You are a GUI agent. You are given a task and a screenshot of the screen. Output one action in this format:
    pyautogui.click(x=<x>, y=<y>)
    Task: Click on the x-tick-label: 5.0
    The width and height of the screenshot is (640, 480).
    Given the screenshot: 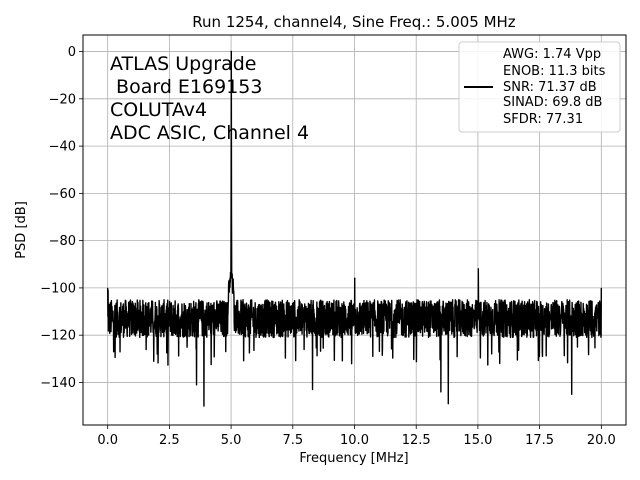 What is the action you would take?
    pyautogui.click(x=231, y=440)
    